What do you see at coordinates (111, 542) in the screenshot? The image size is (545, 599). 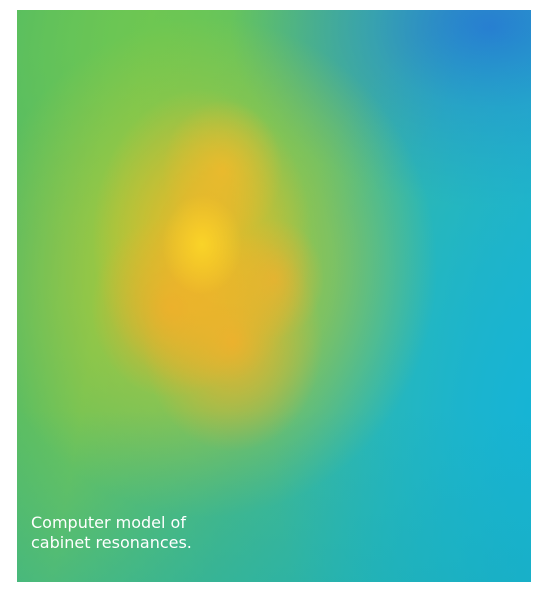 I see `caption-line-2: cabinet resonances.` at bounding box center [111, 542].